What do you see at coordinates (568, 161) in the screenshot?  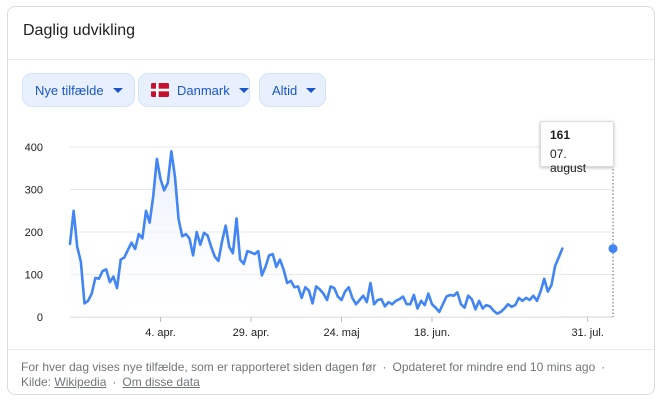 I see `tooltip-date: 07. august` at bounding box center [568, 161].